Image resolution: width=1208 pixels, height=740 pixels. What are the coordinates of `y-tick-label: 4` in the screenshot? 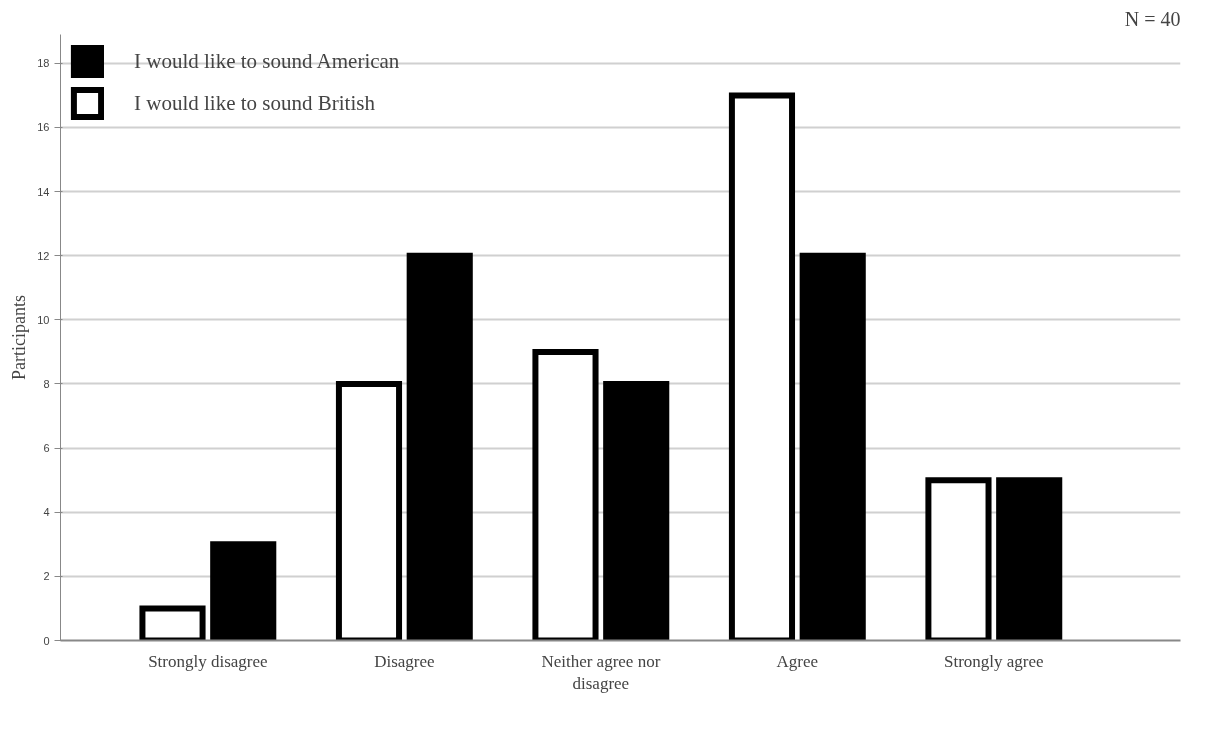 It's located at (46, 512).